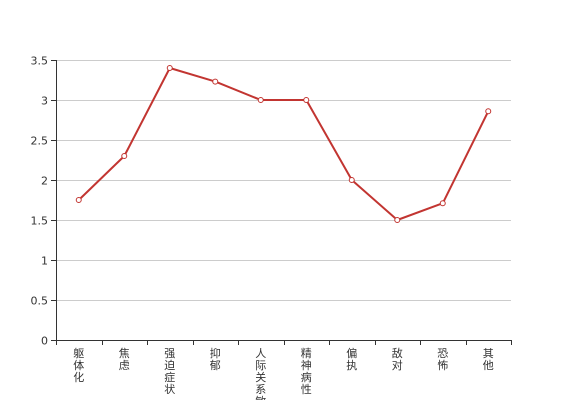  Describe the element at coordinates (44, 101) in the screenshot. I see `y-tick-label: 3` at that location.